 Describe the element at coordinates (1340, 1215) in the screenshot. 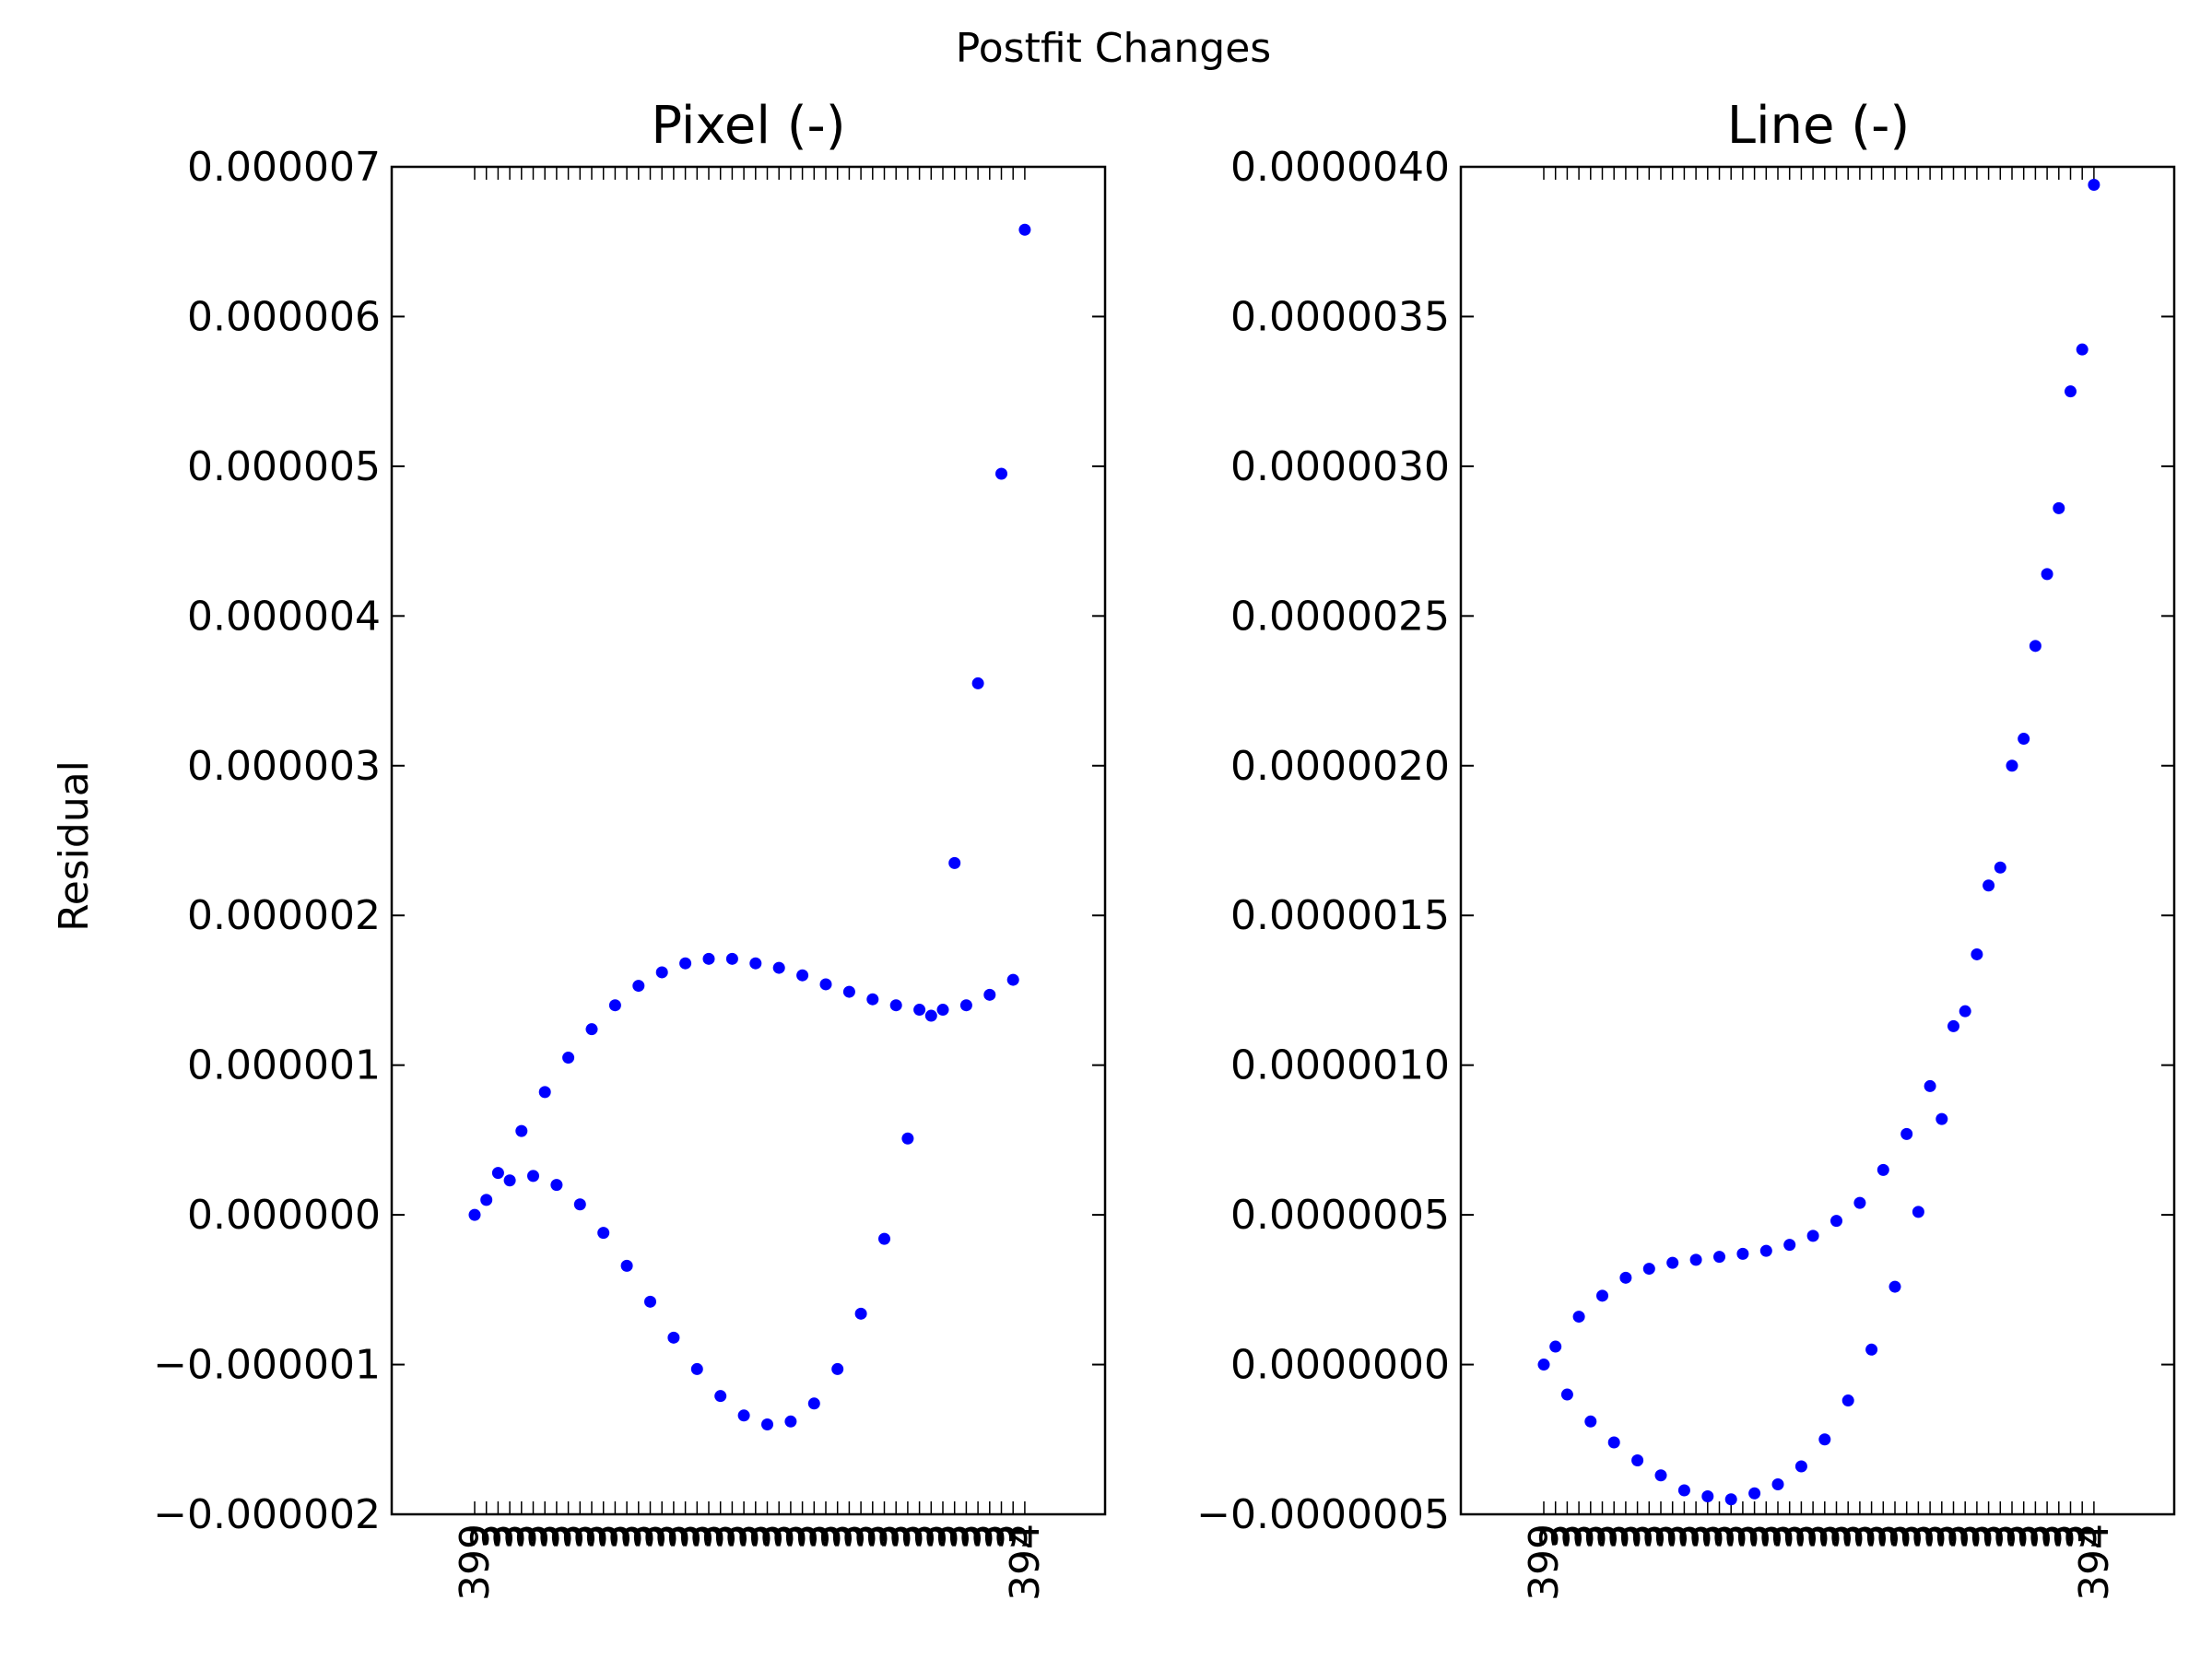

I see `line-y-tick-label: 0.0000005` at that location.